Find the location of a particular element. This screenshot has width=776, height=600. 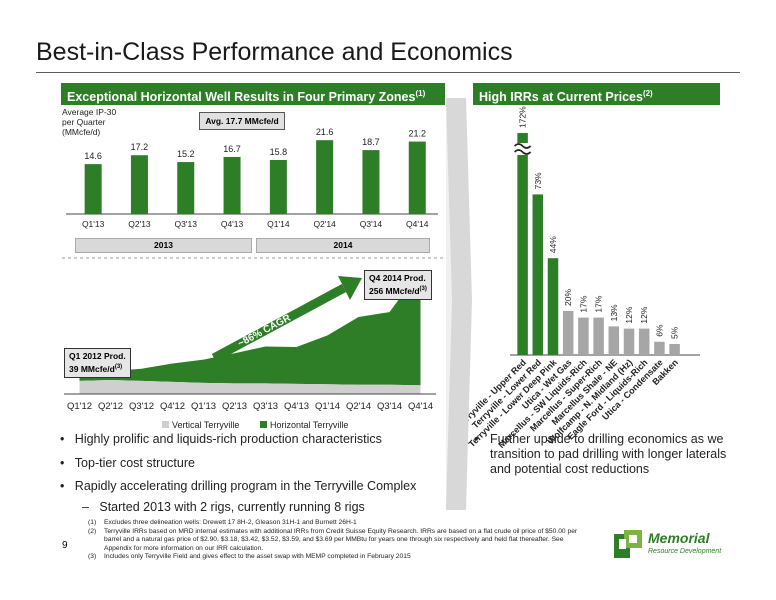

ip30-tick-label: Q2'14 is located at coordinates (324, 224).